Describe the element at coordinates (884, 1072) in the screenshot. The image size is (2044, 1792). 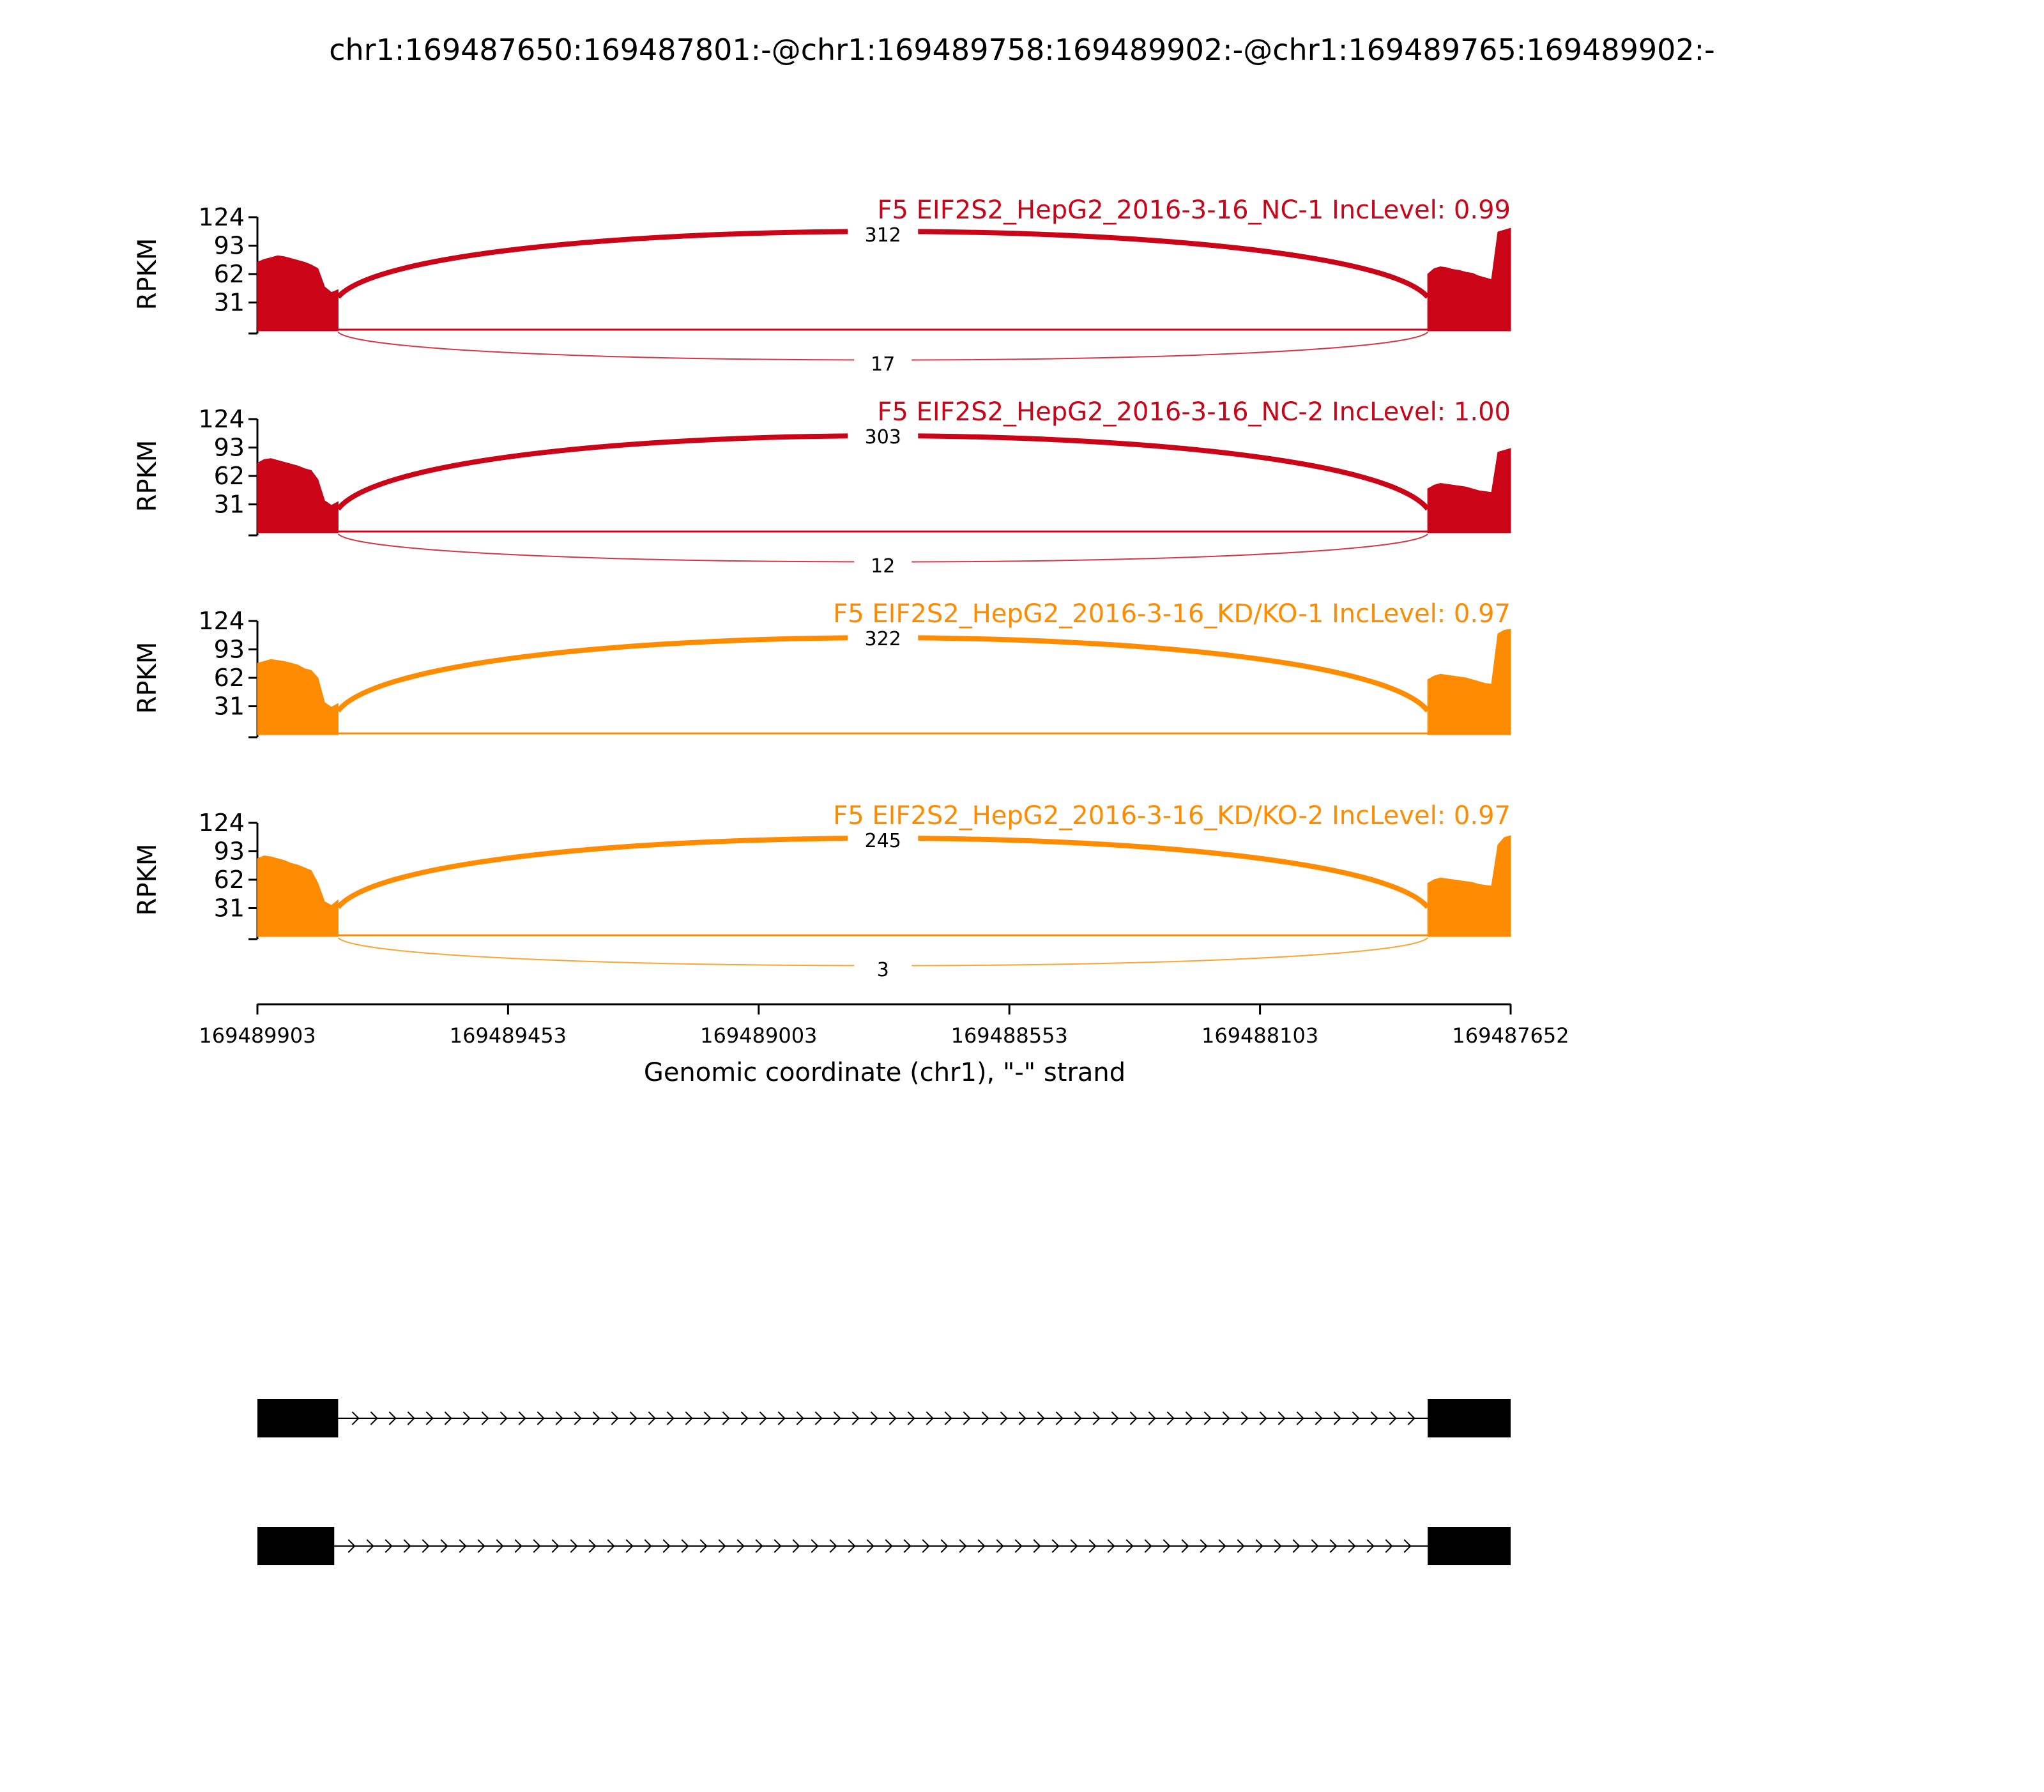
I see `x-axis-label: Genomic coordinate (chr1), "-" strand` at that location.